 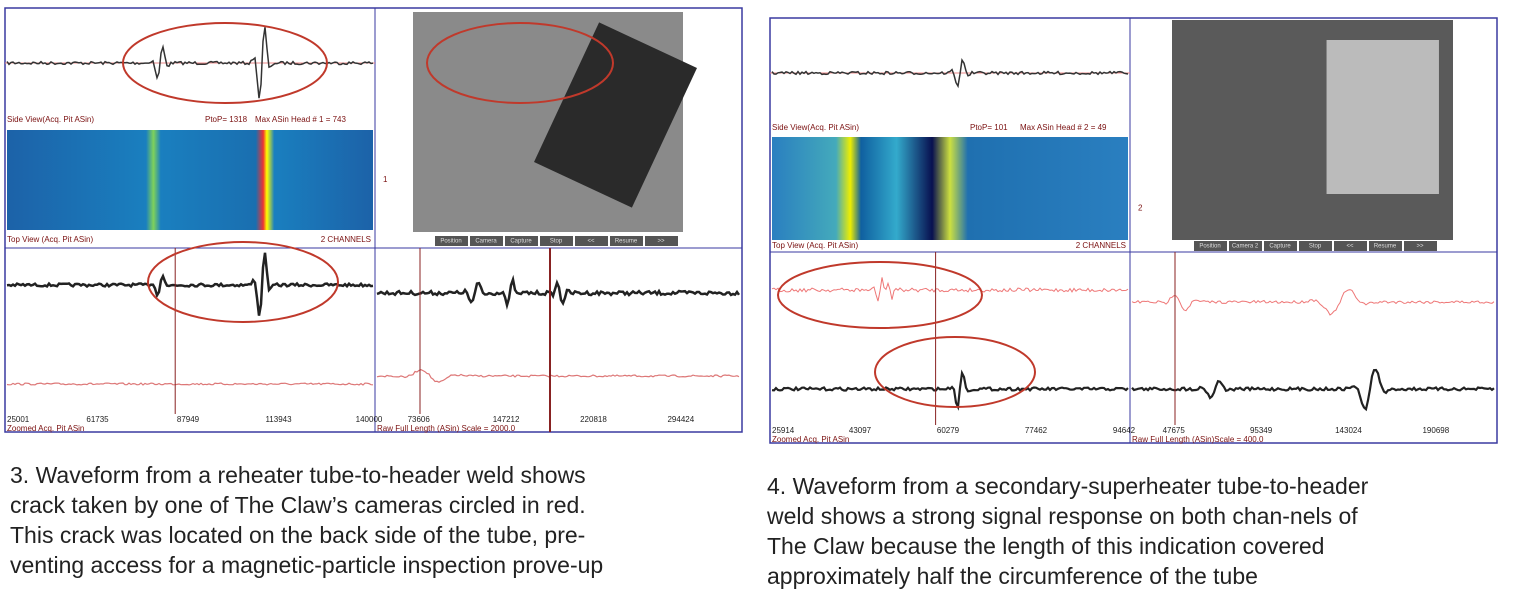 I want to click on button-label: Camera 2, so click(x=1245, y=247).